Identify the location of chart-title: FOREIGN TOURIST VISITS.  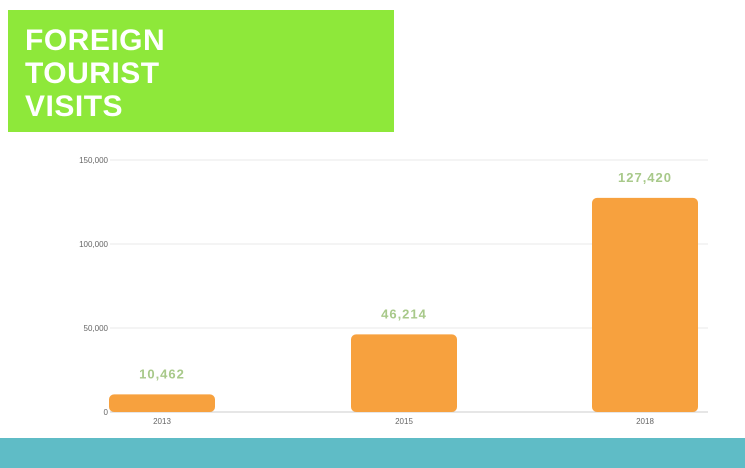
(95, 73).